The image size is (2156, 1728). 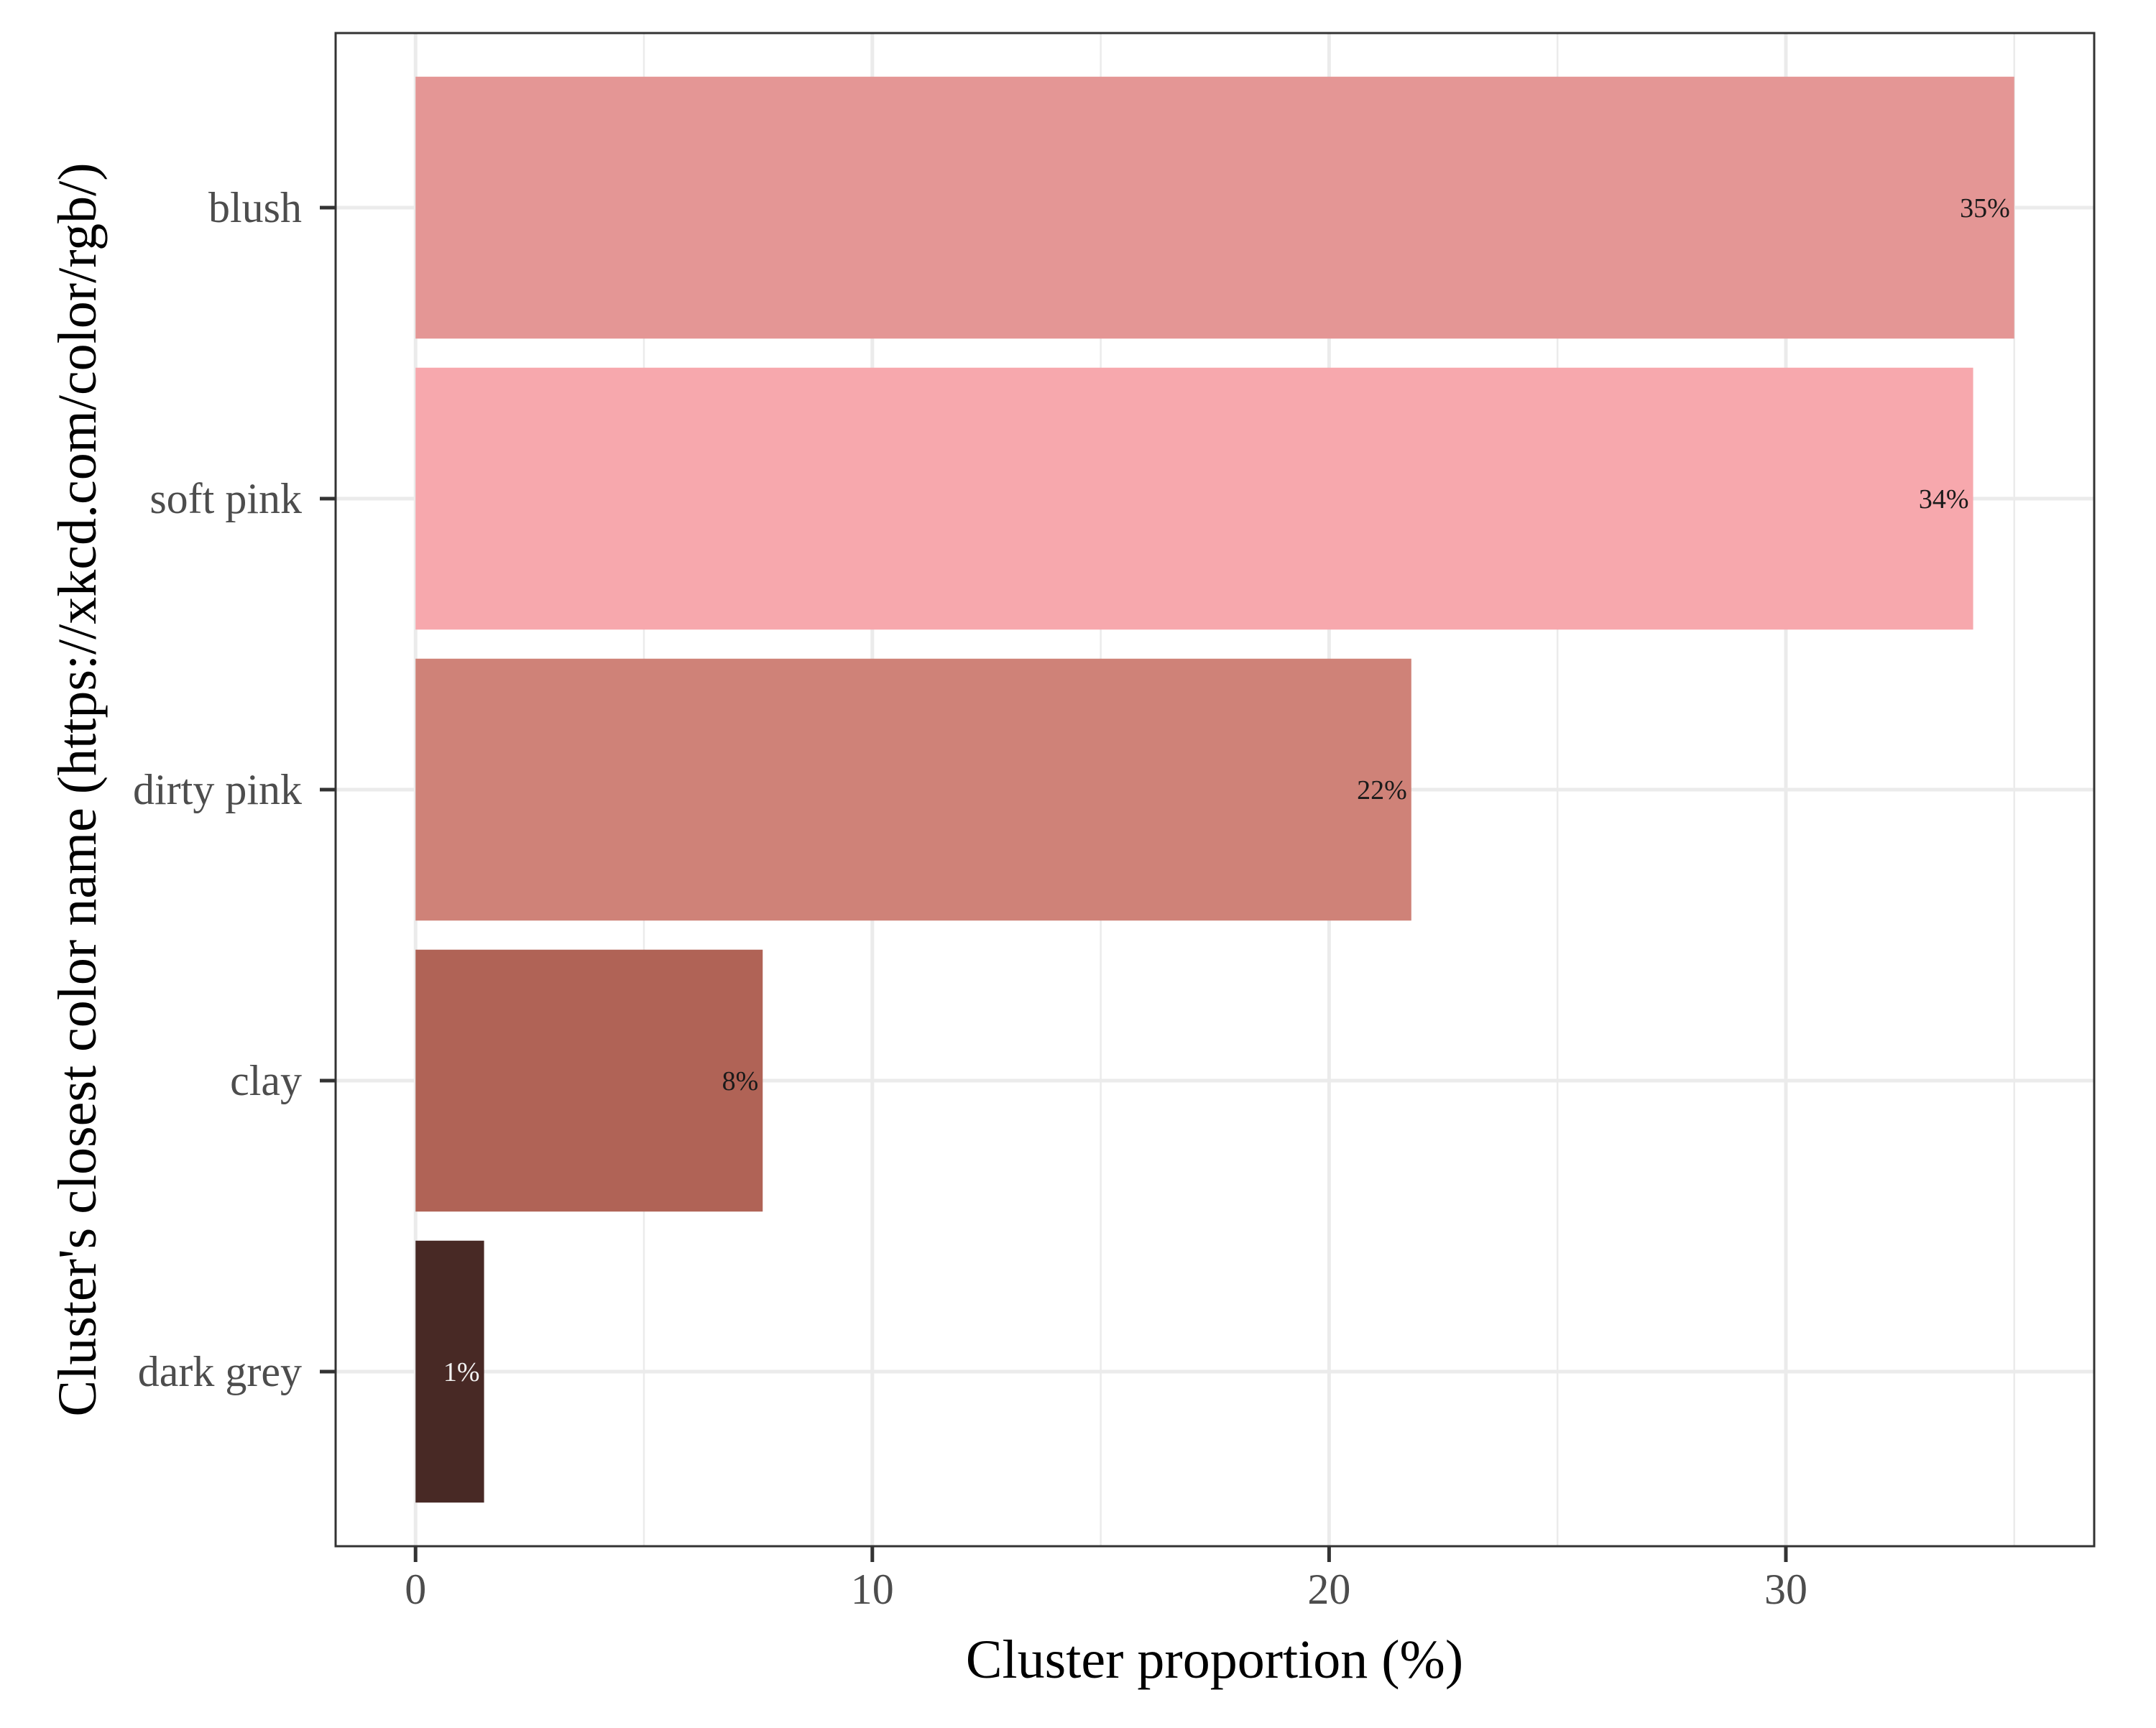 What do you see at coordinates (266, 1080) in the screenshot?
I see `y-tick-label: clay` at bounding box center [266, 1080].